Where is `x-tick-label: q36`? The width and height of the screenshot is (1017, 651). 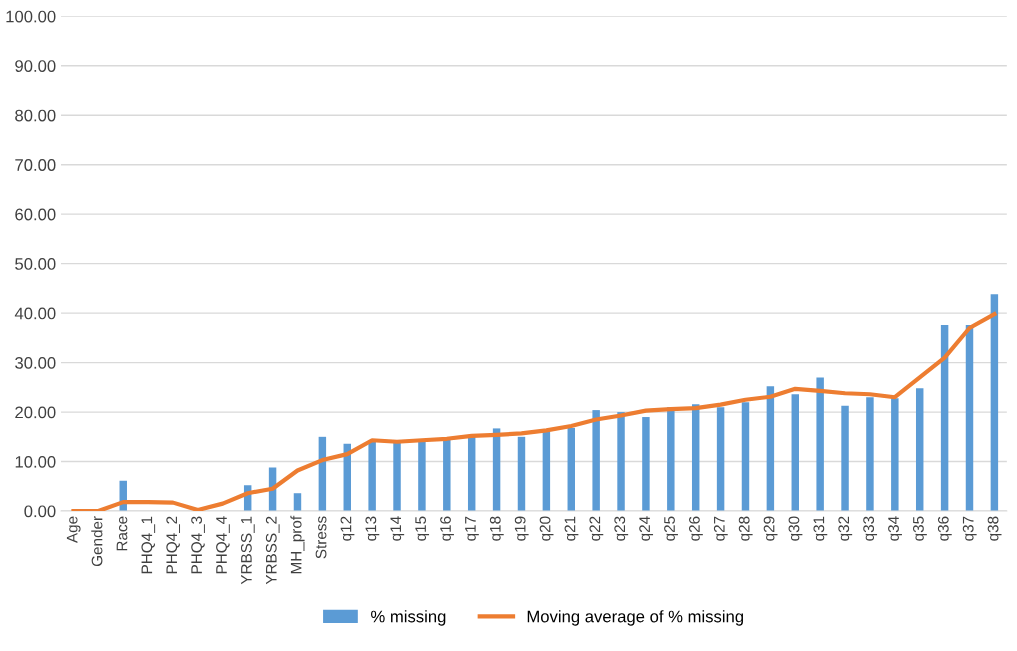
x-tick-label: q36 is located at coordinates (944, 528).